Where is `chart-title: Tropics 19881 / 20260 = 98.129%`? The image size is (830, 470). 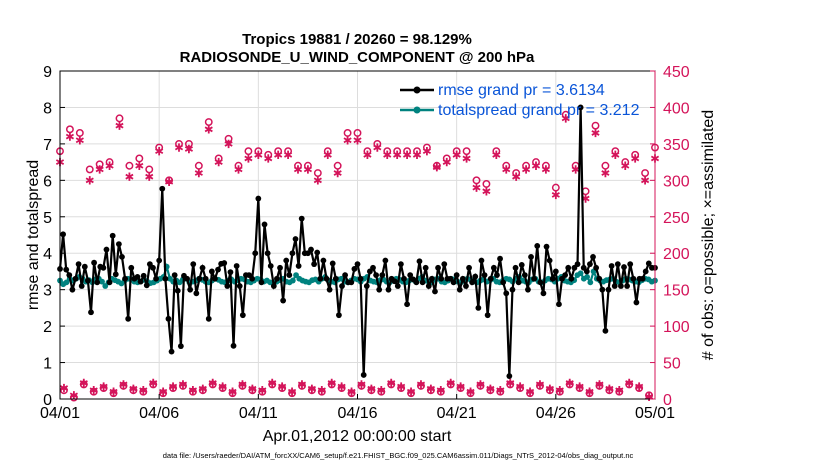
chart-title: Tropics 19881 / 20260 = 98.129% is located at coordinates (357, 39).